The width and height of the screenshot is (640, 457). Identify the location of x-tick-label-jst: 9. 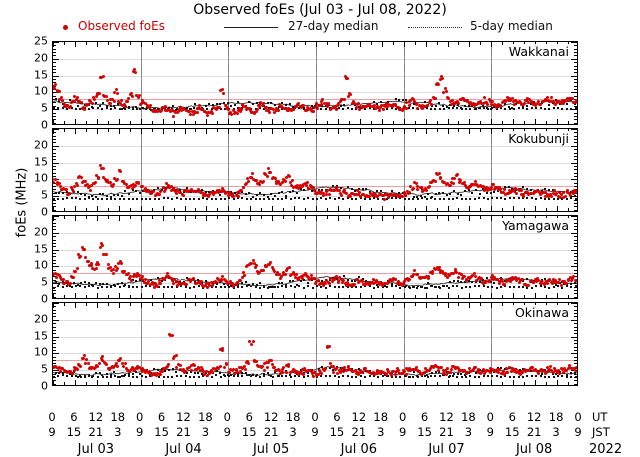
(52, 432).